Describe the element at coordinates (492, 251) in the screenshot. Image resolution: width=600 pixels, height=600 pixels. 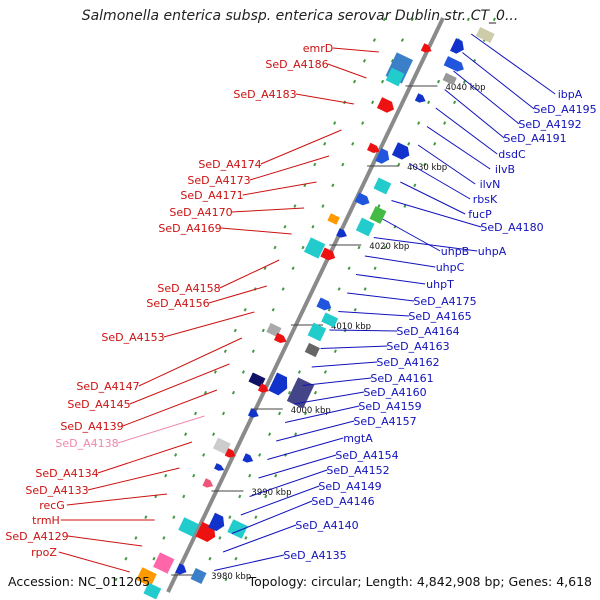
I see `gene-label-right: uhpA` at that location.